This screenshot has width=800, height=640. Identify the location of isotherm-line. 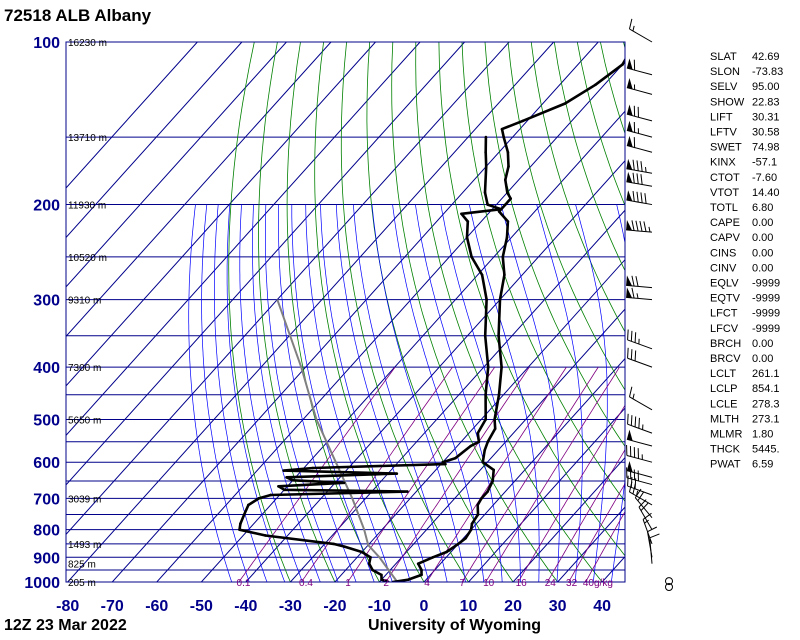
(546, 494).